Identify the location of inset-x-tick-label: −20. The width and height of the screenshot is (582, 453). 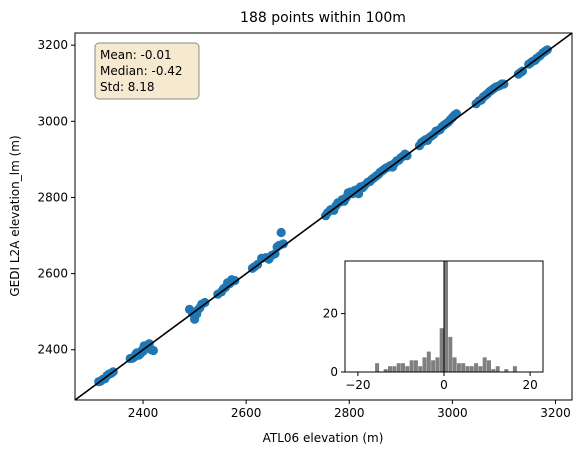
(357, 385).